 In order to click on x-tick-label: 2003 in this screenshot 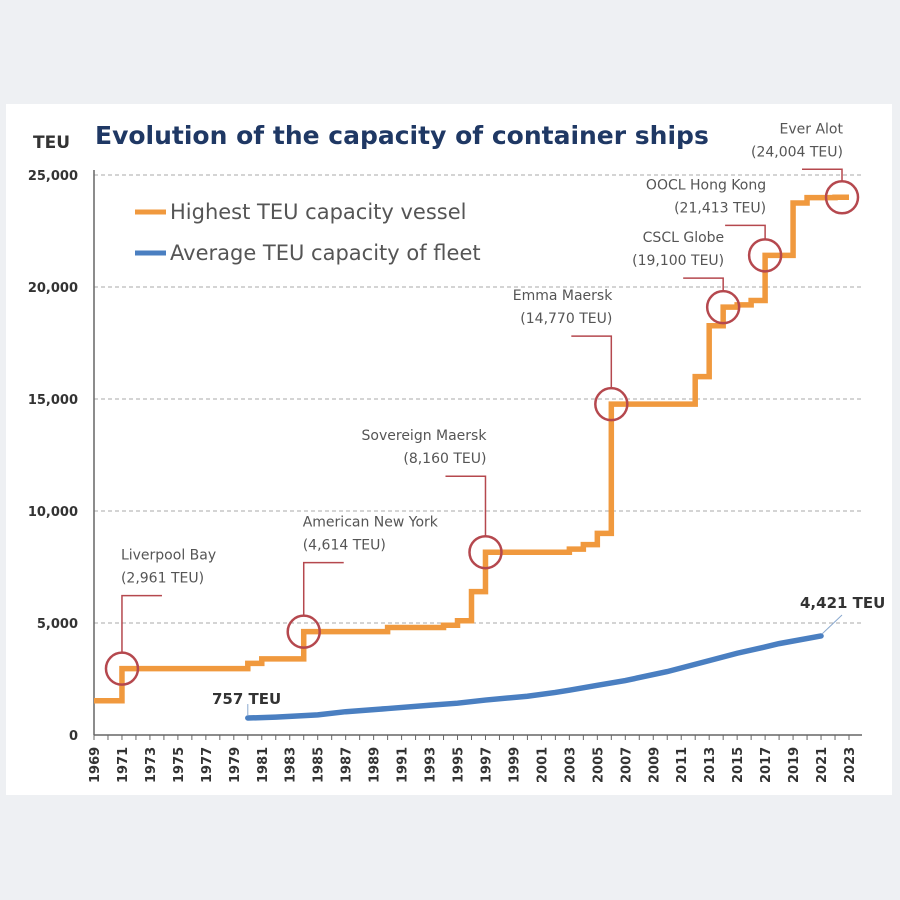, I will do `click(570, 765)`.